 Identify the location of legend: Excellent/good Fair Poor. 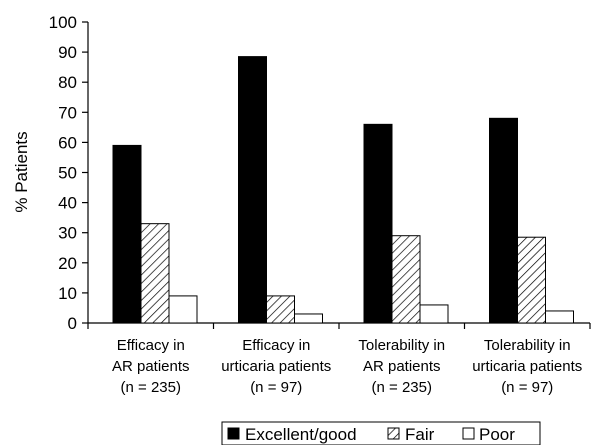
(381, 433).